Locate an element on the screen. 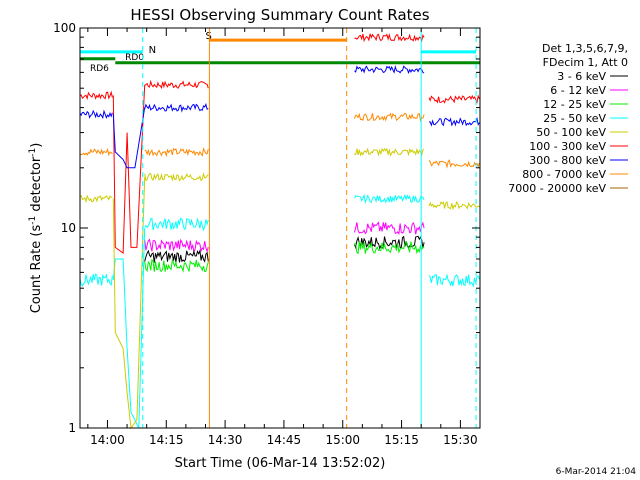 Image resolution: width=640 pixels, height=480 pixels. y-axis-label: Count Rate (s-1 detector-1) is located at coordinates (36, 228).